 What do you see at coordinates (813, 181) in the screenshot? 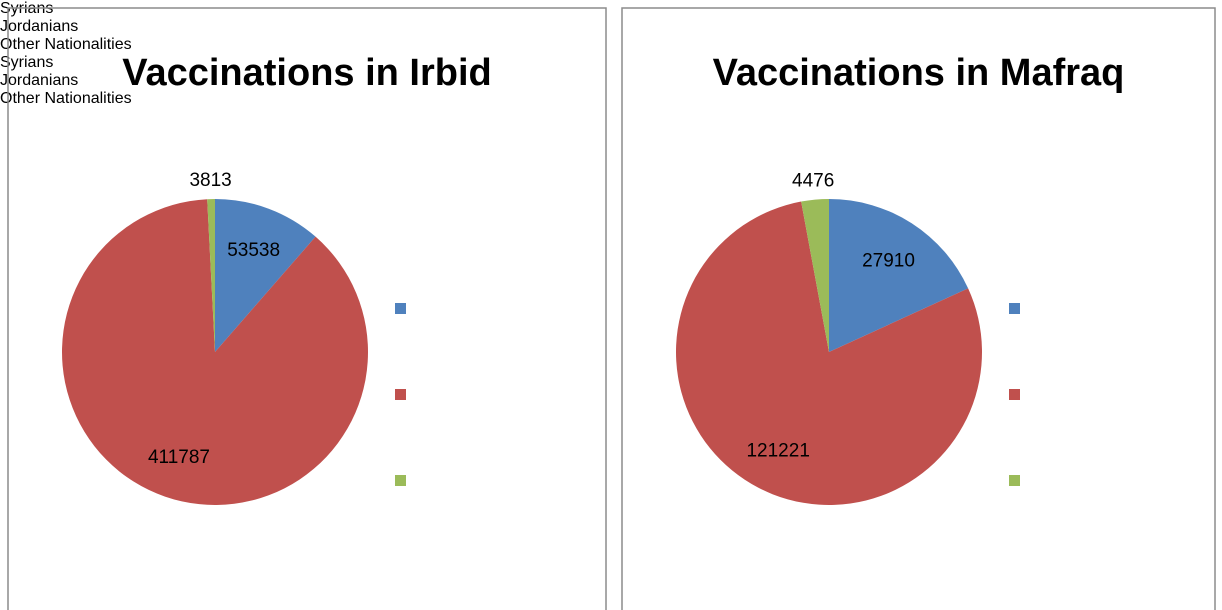
I see `data-label: 4476` at bounding box center [813, 181].